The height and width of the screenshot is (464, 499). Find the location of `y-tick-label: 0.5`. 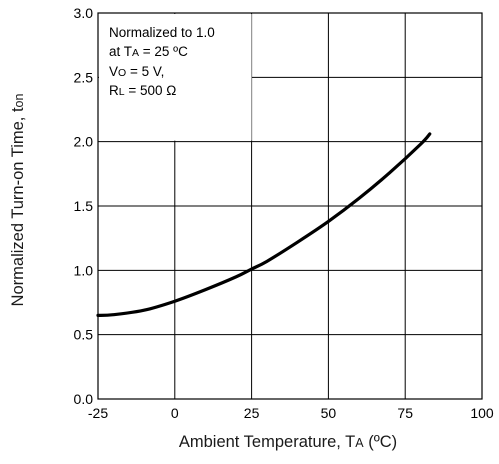

y-tick-label: 0.5 is located at coordinates (84, 335).